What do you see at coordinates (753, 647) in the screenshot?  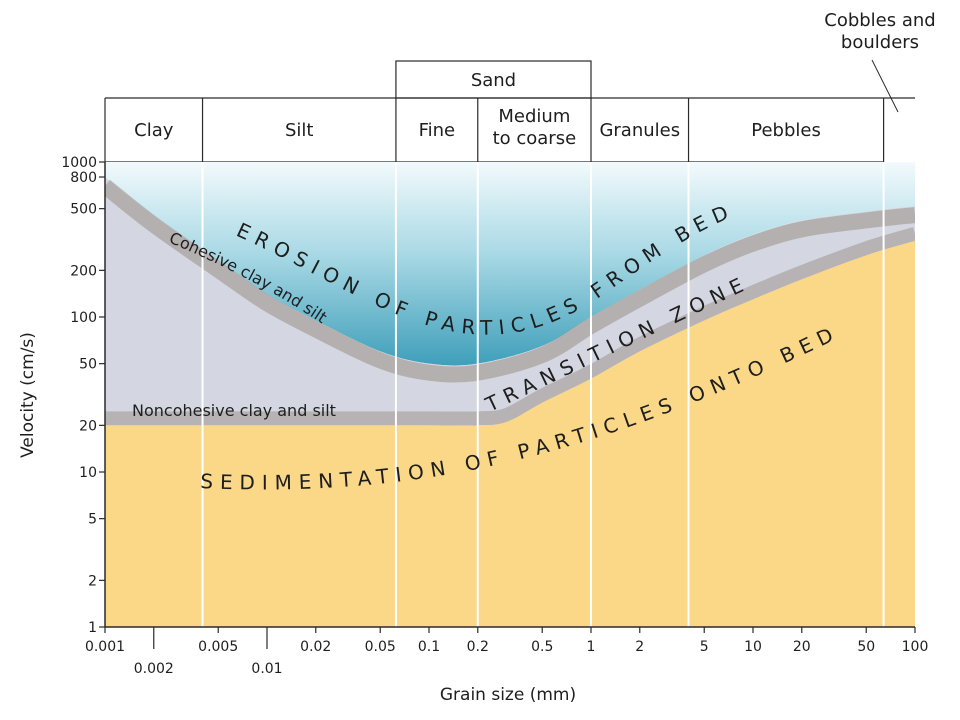 I see `x-tick-label: 10` at bounding box center [753, 647].